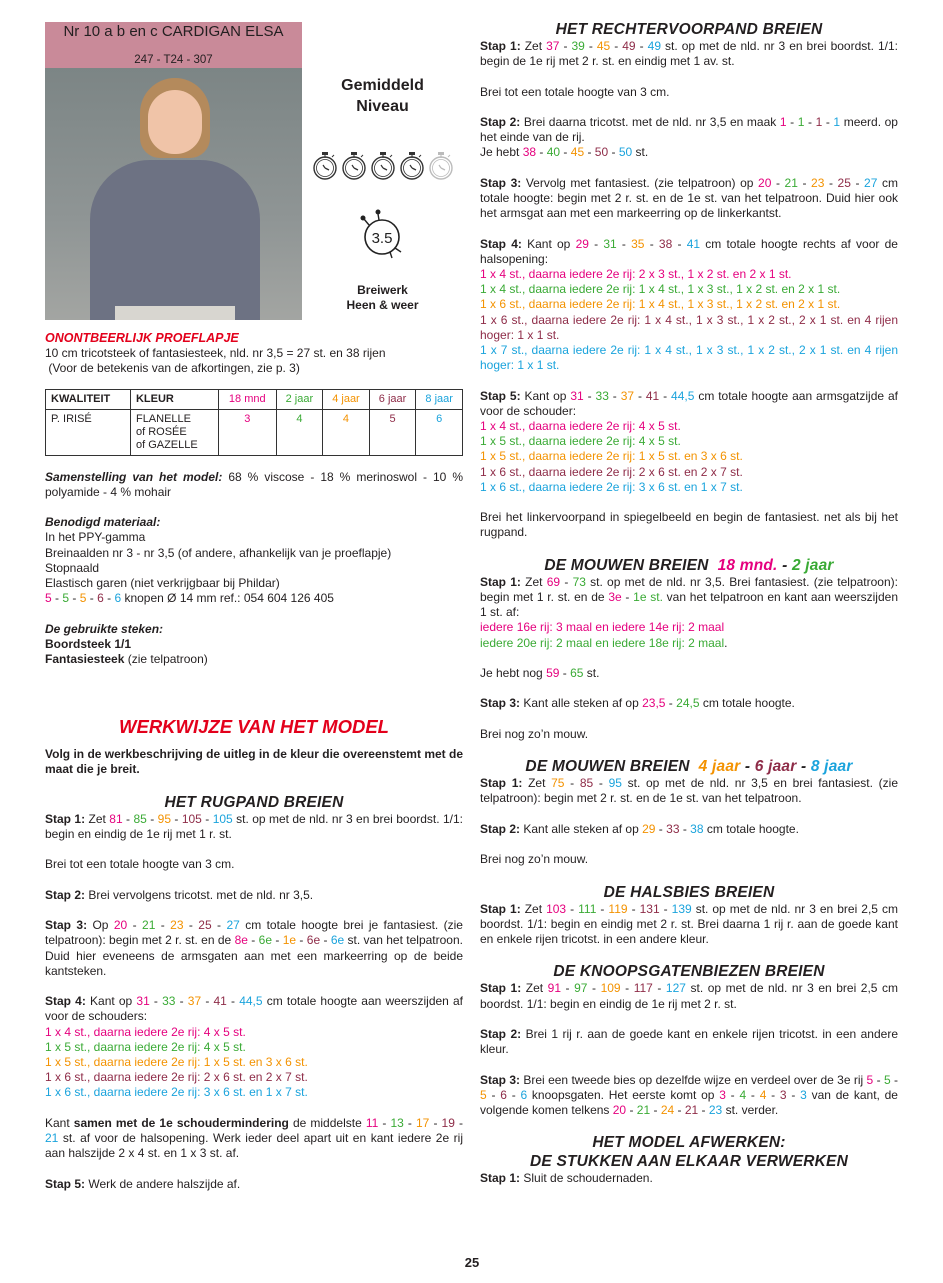 The image size is (943, 1283). What do you see at coordinates (601, 152) in the screenshot?
I see `text-run-r: 50` at bounding box center [601, 152].